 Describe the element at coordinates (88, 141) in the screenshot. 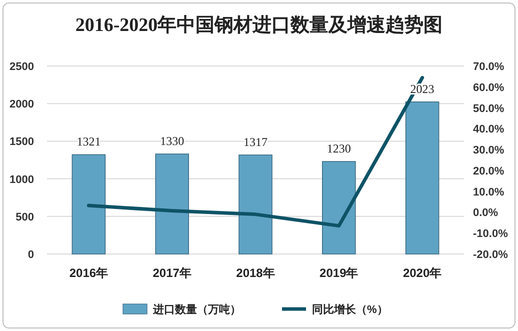

I see `data-label: 1321` at that location.